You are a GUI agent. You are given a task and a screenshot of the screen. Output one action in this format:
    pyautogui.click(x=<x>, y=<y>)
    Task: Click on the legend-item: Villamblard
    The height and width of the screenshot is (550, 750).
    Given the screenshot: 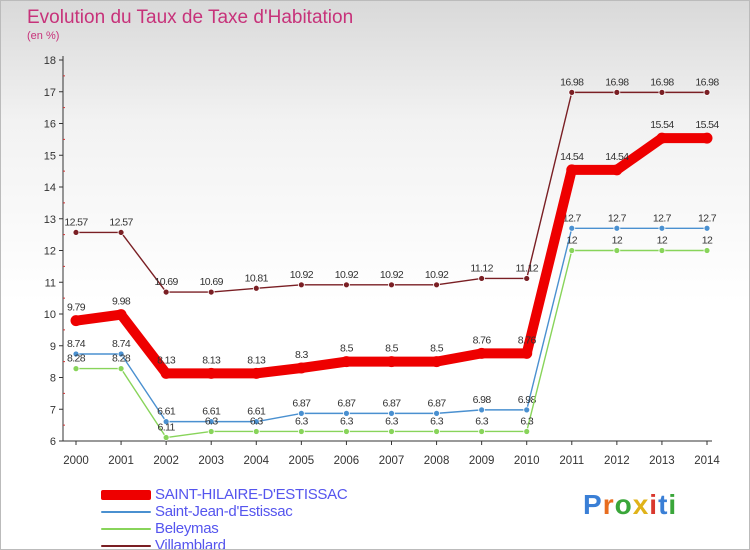 What is the action you would take?
    pyautogui.click(x=224, y=543)
    